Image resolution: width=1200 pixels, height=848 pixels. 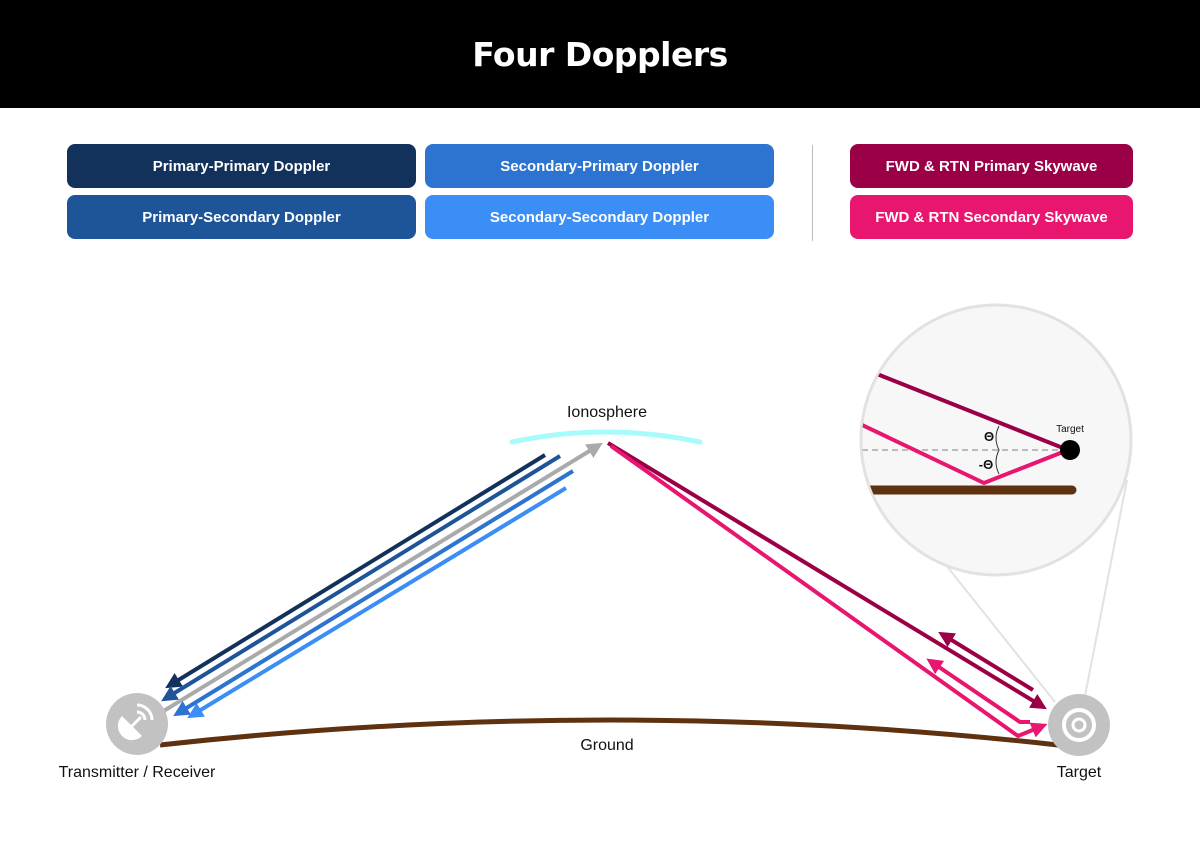 I want to click on ionosphere-arc, so click(x=606, y=437).